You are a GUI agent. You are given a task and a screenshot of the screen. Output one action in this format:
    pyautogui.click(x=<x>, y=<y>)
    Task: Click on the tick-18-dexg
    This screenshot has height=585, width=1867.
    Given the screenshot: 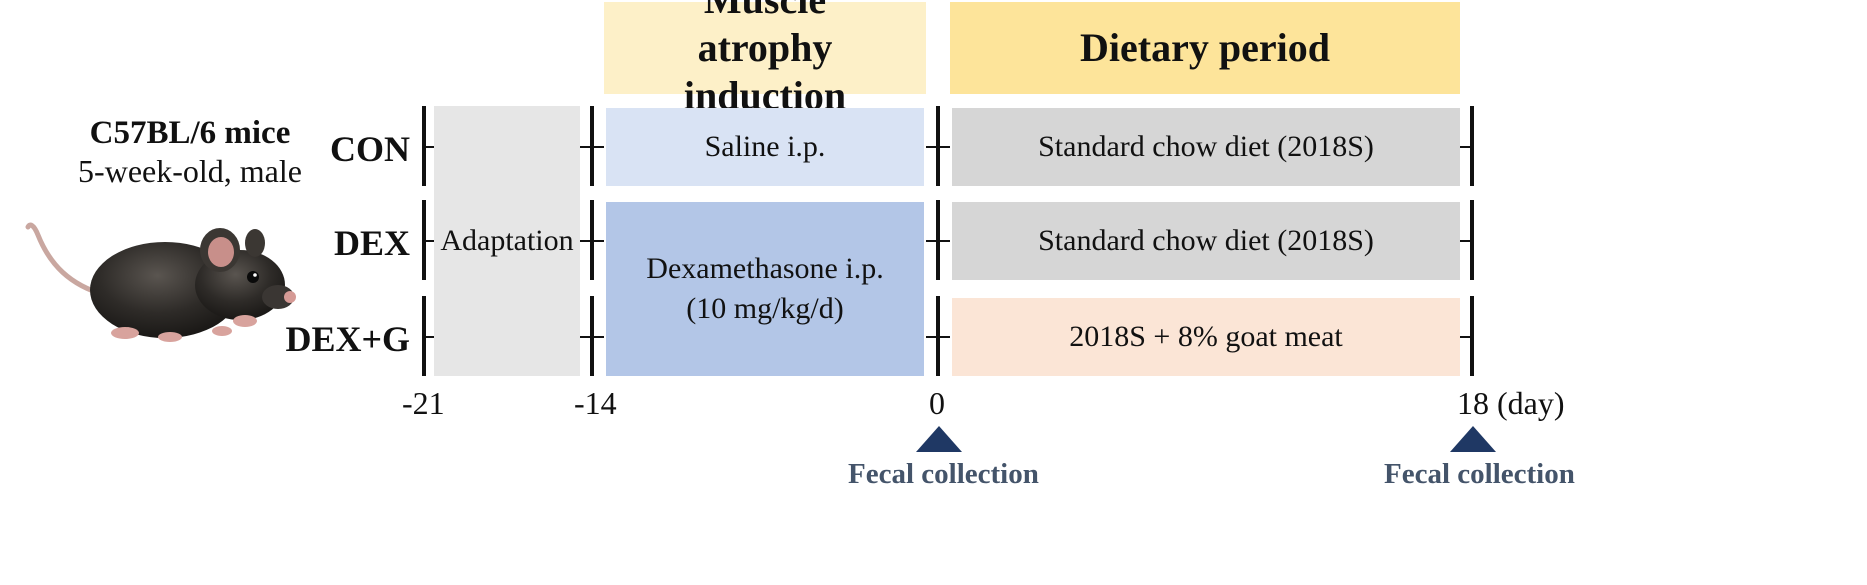 What is the action you would take?
    pyautogui.click(x=1466, y=337)
    